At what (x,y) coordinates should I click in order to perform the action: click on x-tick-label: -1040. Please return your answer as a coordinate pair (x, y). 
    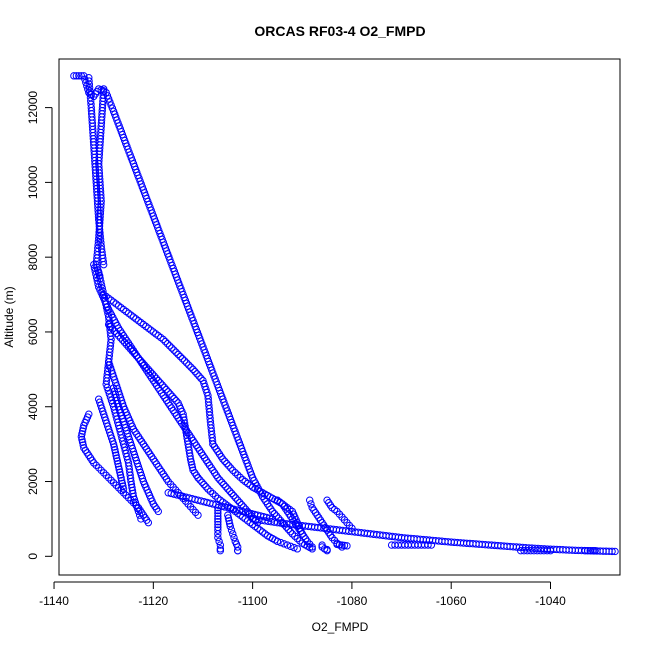
    Looking at the image, I should click on (550, 601).